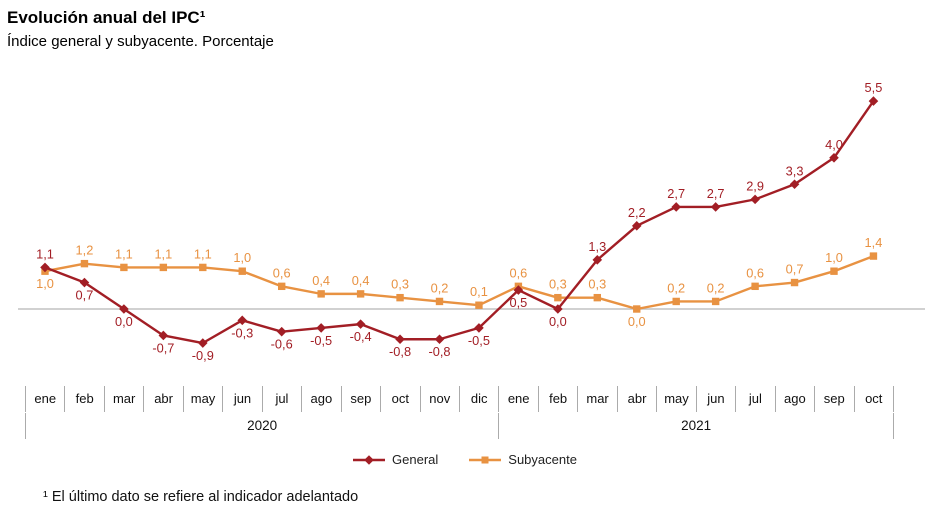 Image resolution: width=929 pixels, height=520 pixels. What do you see at coordinates (464, 459) in the screenshot?
I see `chart-legend: General Subyacente` at bounding box center [464, 459].